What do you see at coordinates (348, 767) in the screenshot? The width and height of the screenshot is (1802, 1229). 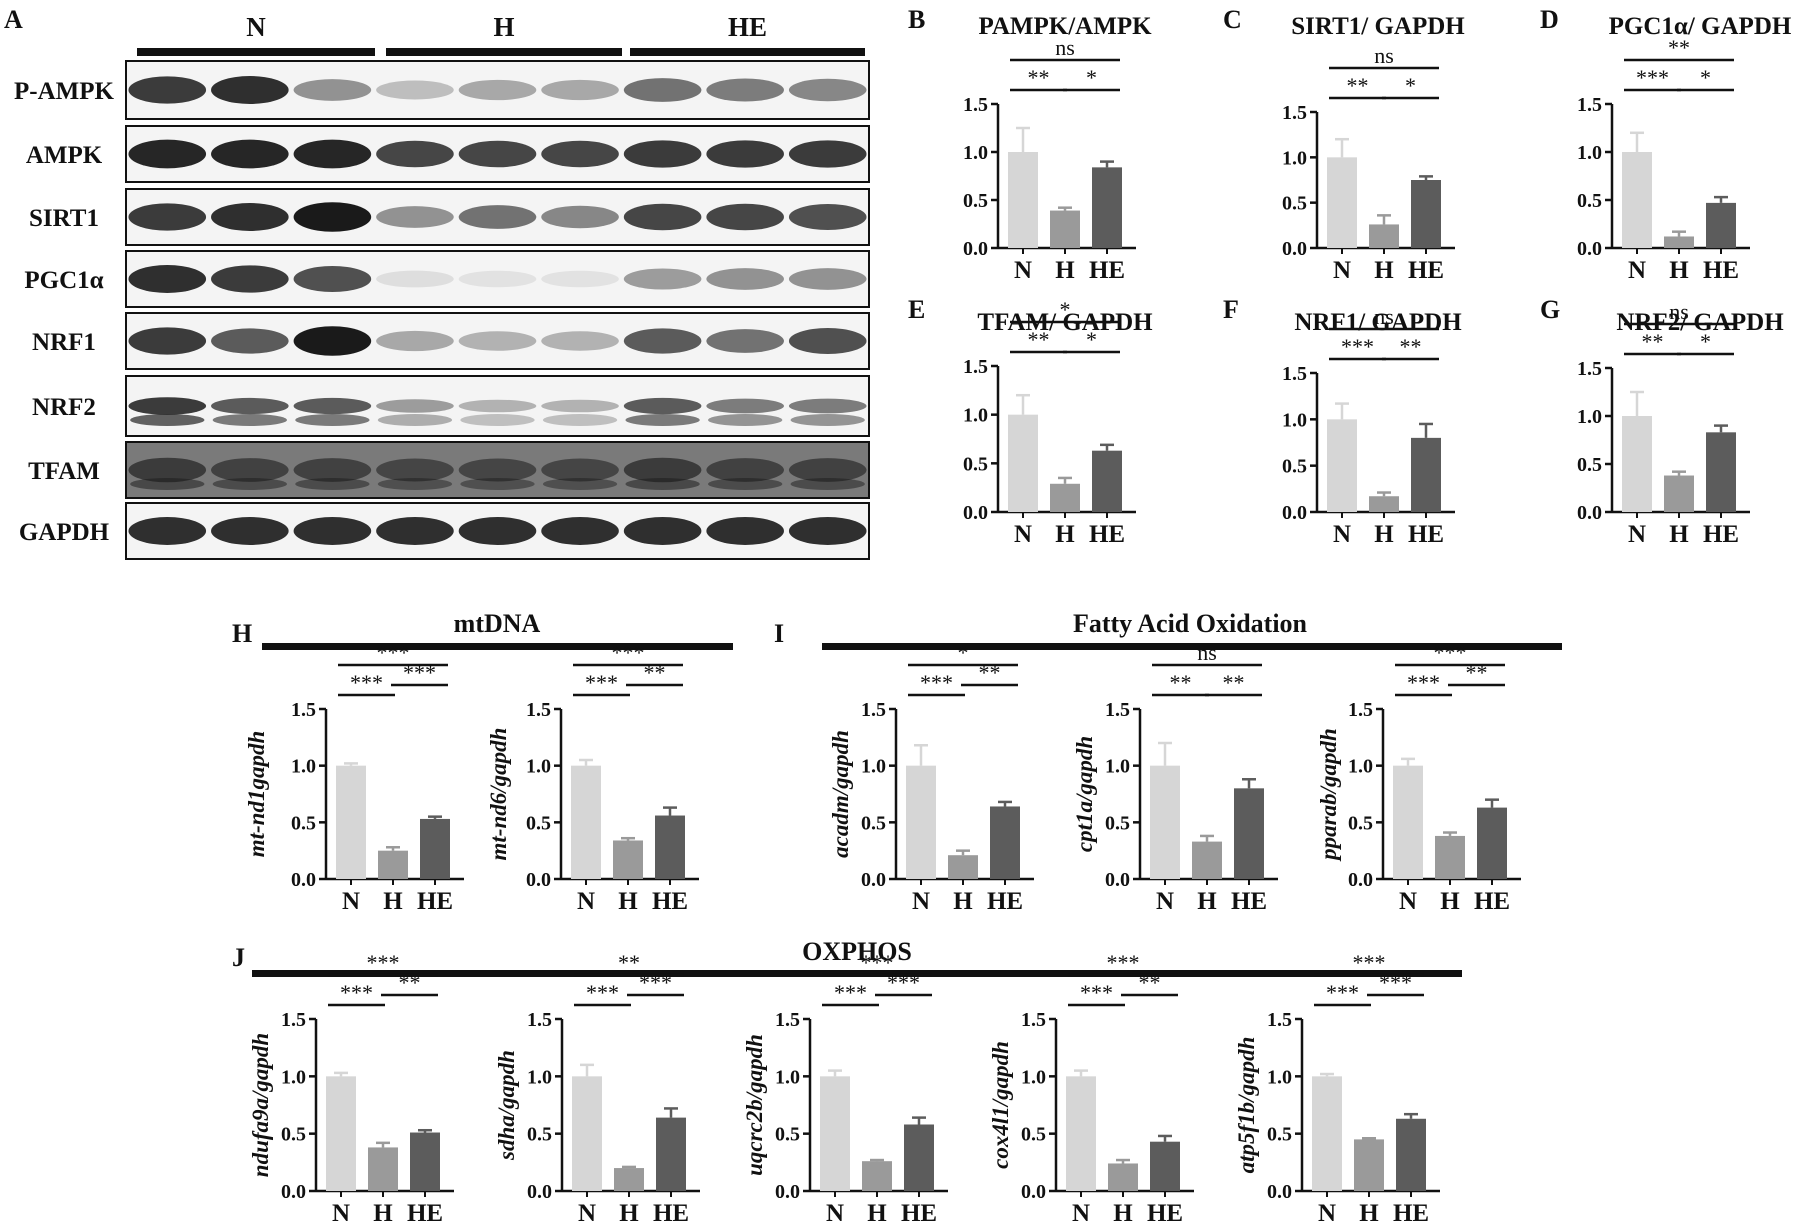 I see `chart-7: H0.00.51.01.5N H HE*********mt-nd1gapdh` at bounding box center [348, 767].